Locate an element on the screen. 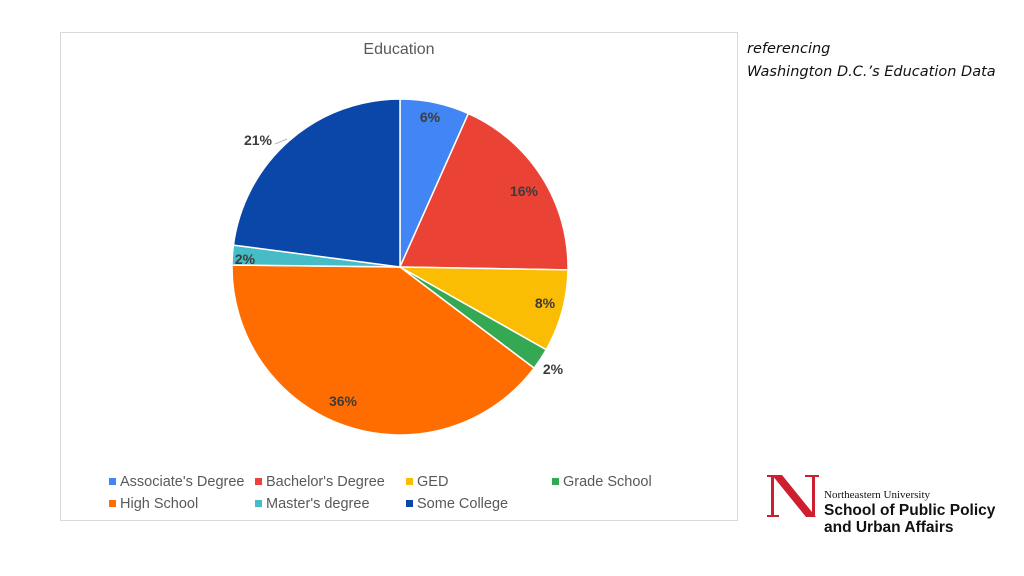 This screenshot has height=576, width=1024. legend-item-masters: Master's degree is located at coordinates (312, 504).